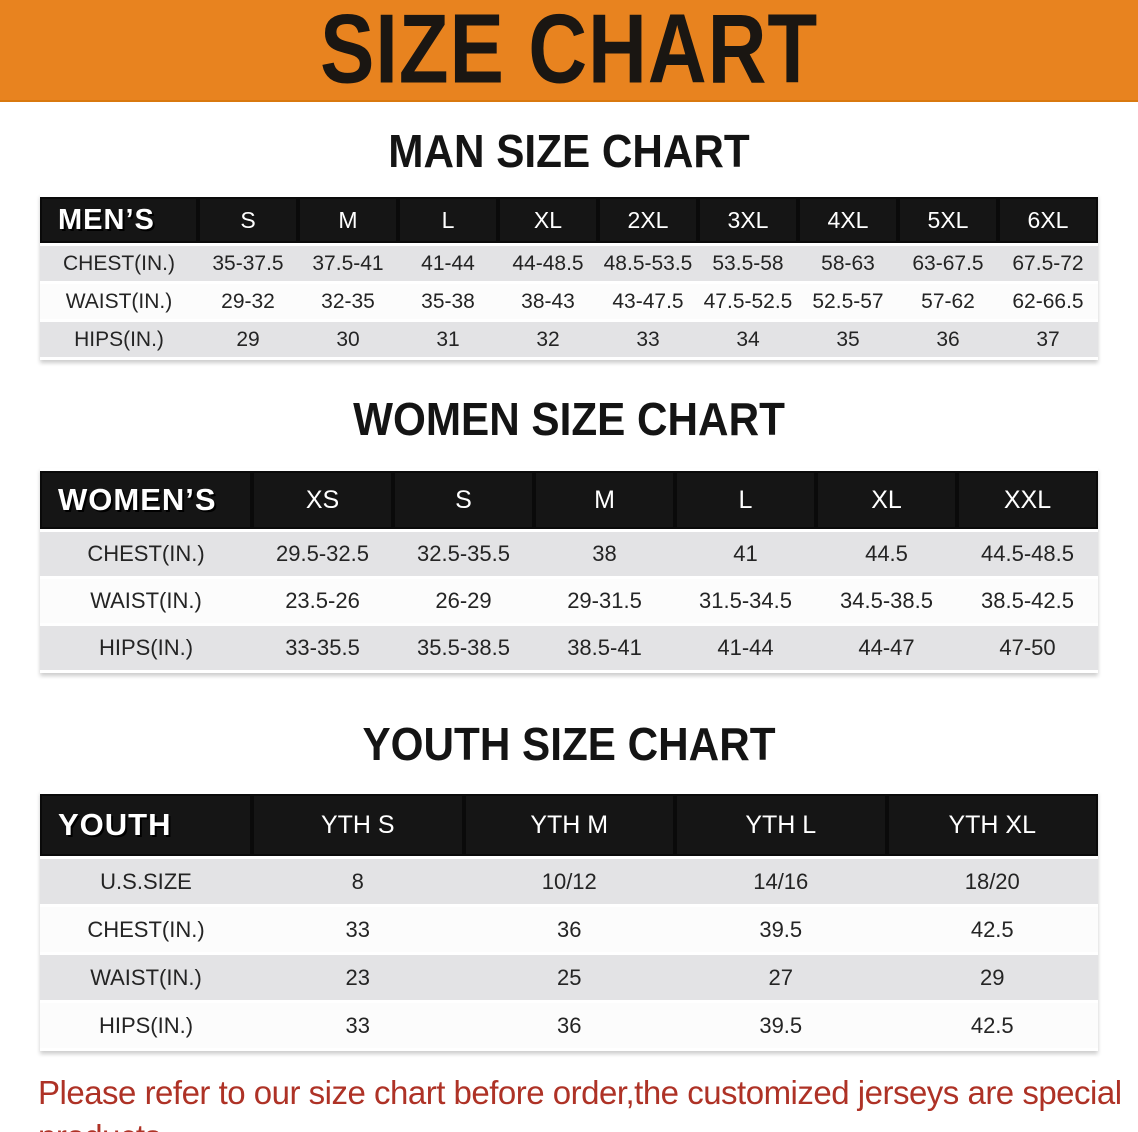 The image size is (1138, 1132). Describe the element at coordinates (358, 977) in the screenshot. I see `measurement-cell: 23` at that location.